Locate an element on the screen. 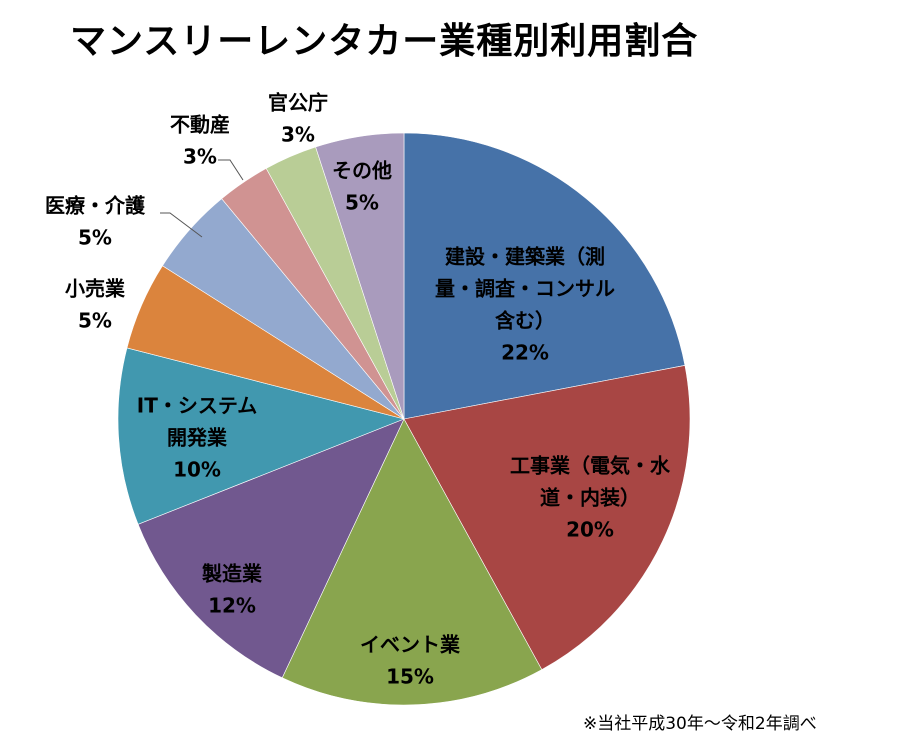  category-label: 道・内装） is located at coordinates (590, 498).